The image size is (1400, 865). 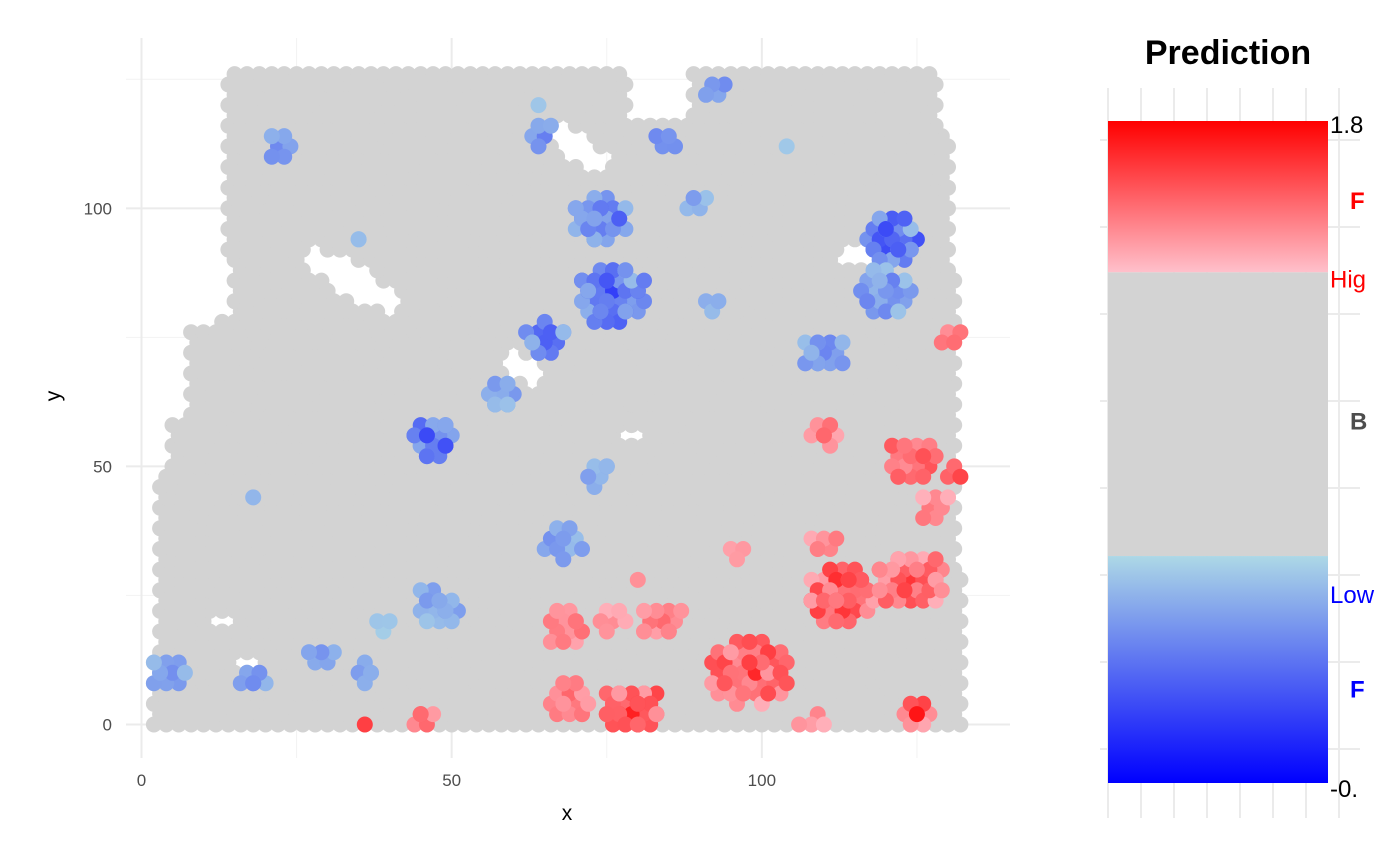 I want to click on legend-label-low: Low, so click(x=1352, y=595).